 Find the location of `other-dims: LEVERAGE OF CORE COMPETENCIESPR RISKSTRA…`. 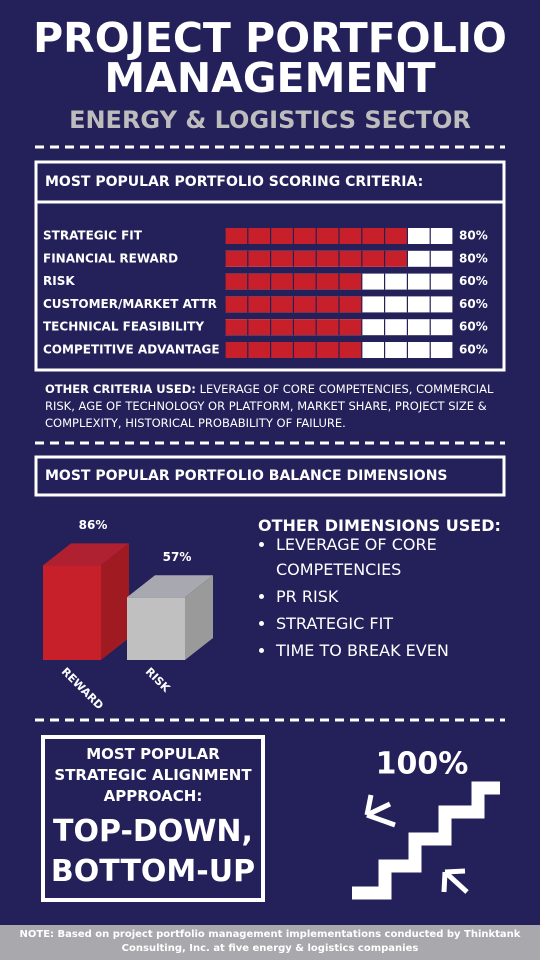

other-dims: LEVERAGE OF CORE COMPETENCIESPR RISKSTRA… is located at coordinates (367, 598).